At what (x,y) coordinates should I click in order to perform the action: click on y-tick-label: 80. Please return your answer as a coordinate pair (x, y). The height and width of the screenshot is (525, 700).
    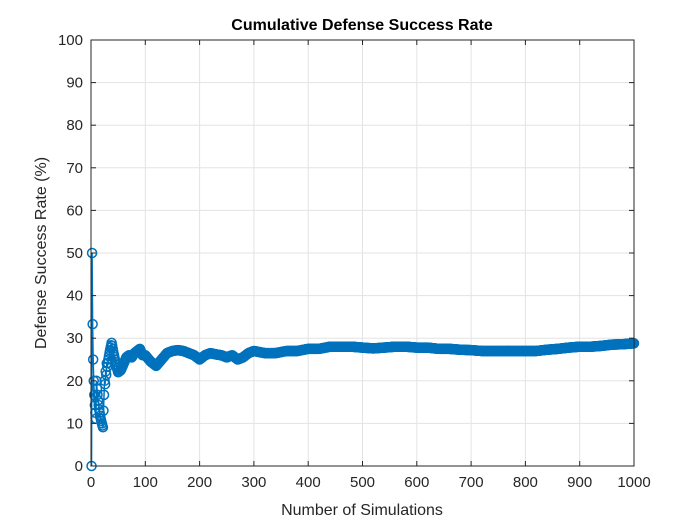
    Looking at the image, I should click on (74, 125).